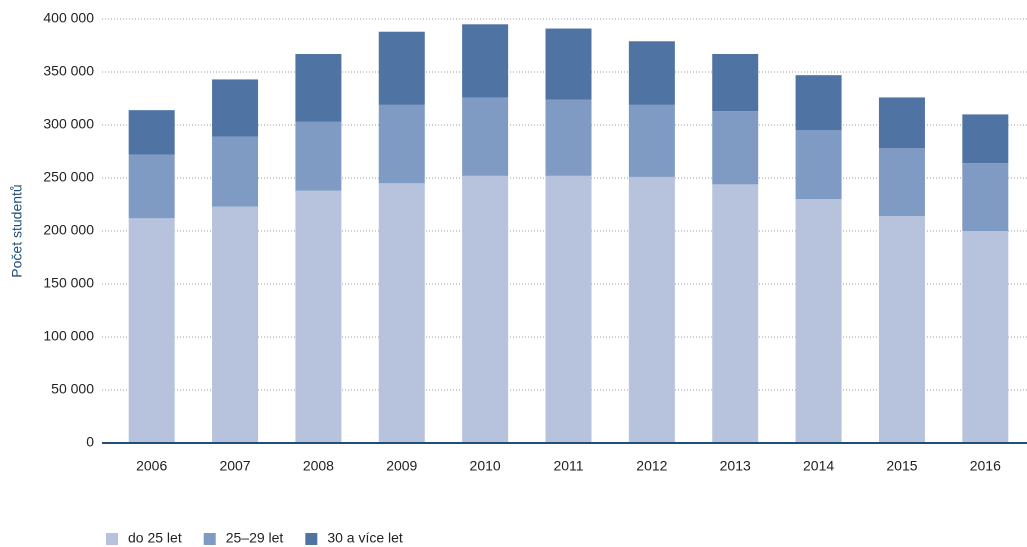 This screenshot has width=1027, height=547. Describe the element at coordinates (151, 466) in the screenshot. I see `x-tick-label: 2006` at that location.